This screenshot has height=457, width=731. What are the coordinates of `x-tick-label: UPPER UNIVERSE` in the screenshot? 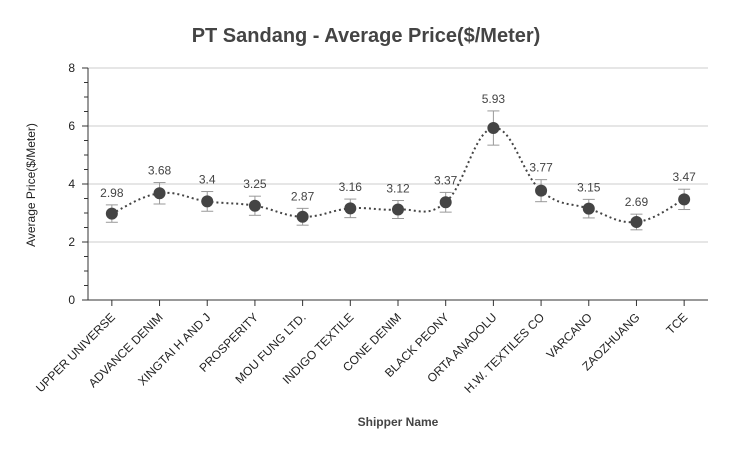 It's located at (75, 352).